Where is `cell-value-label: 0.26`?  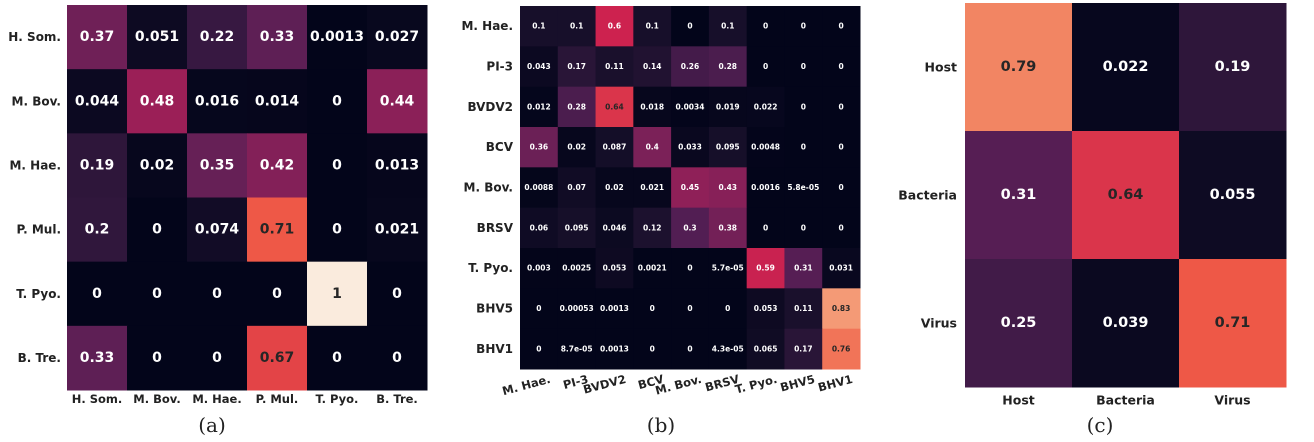 cell-value-label: 0.26 is located at coordinates (690, 66).